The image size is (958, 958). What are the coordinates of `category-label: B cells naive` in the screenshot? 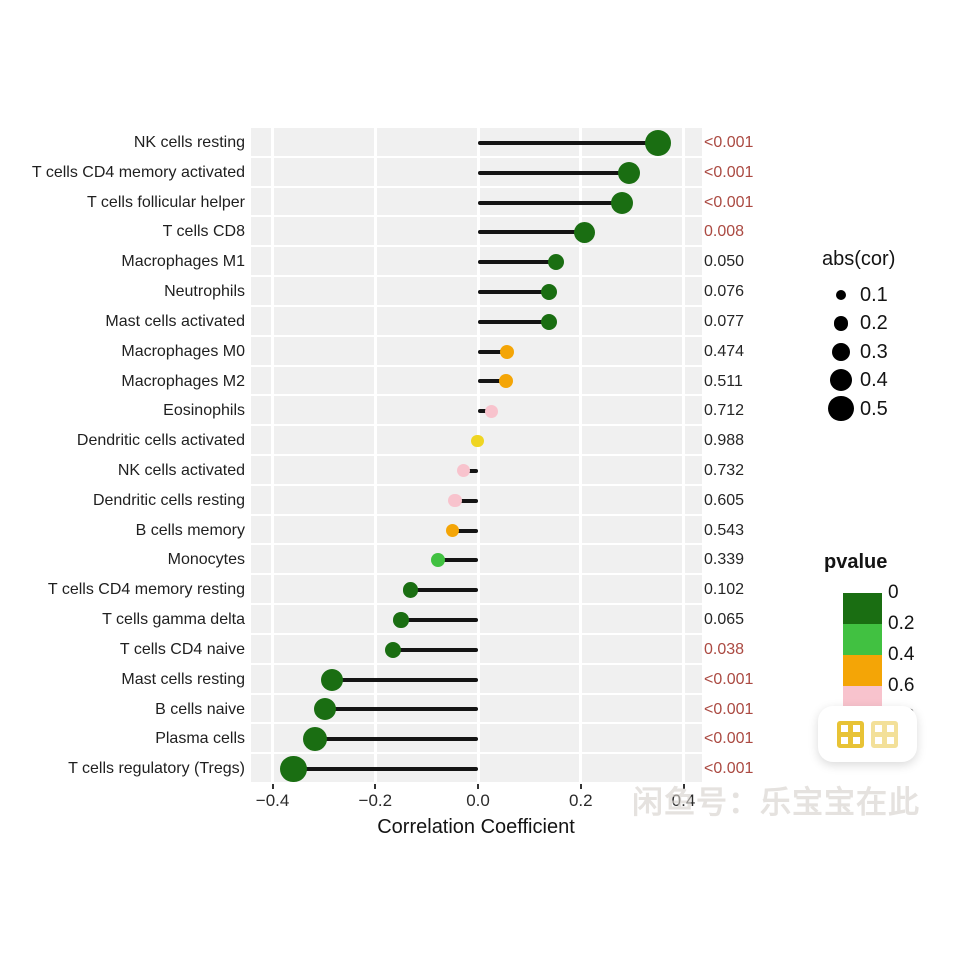 It's located at (200, 709).